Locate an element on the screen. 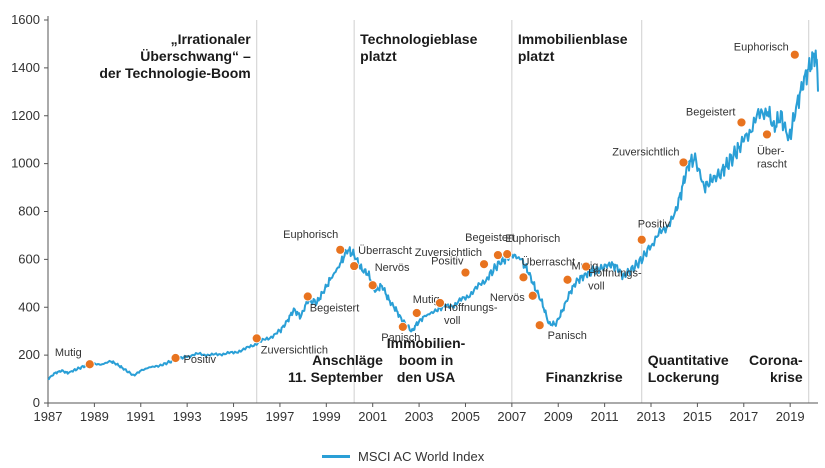 This screenshot has height=468, width=825. y-tick-label: 1000 is located at coordinates (25, 163).